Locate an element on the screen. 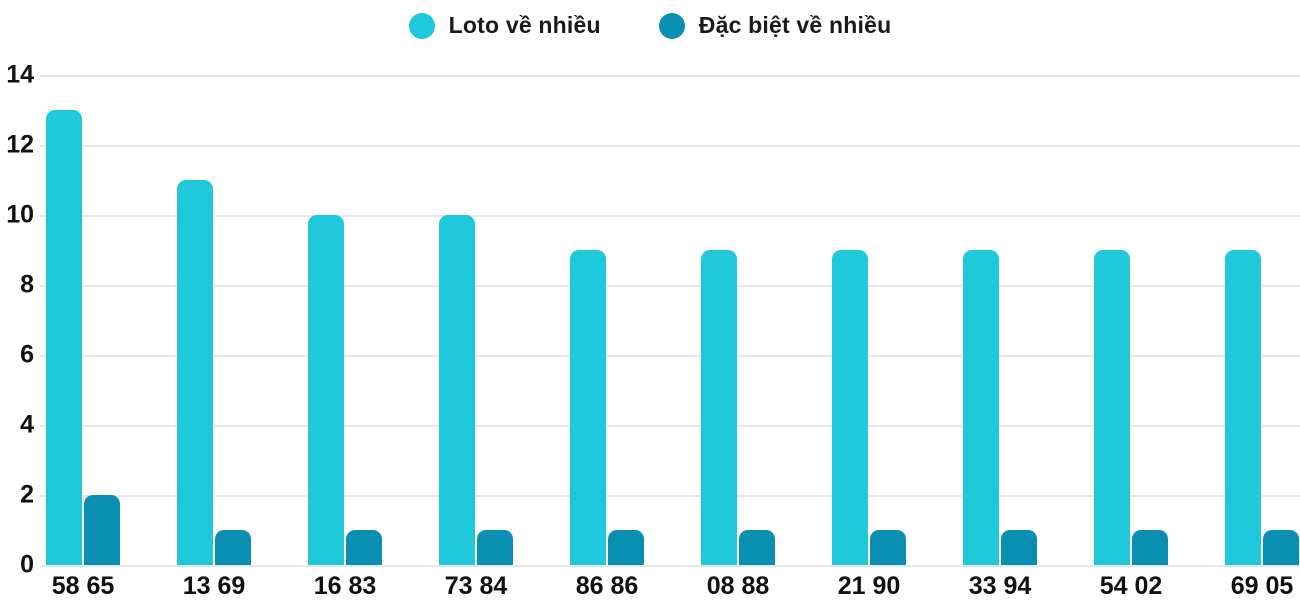  y-tick-label: 14 is located at coordinates (20, 74).